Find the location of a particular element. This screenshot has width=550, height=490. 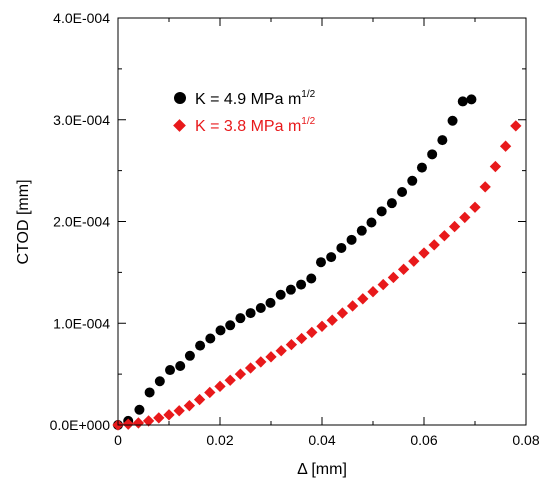

x-tick-label: 0.06 is located at coordinates (423, 440).